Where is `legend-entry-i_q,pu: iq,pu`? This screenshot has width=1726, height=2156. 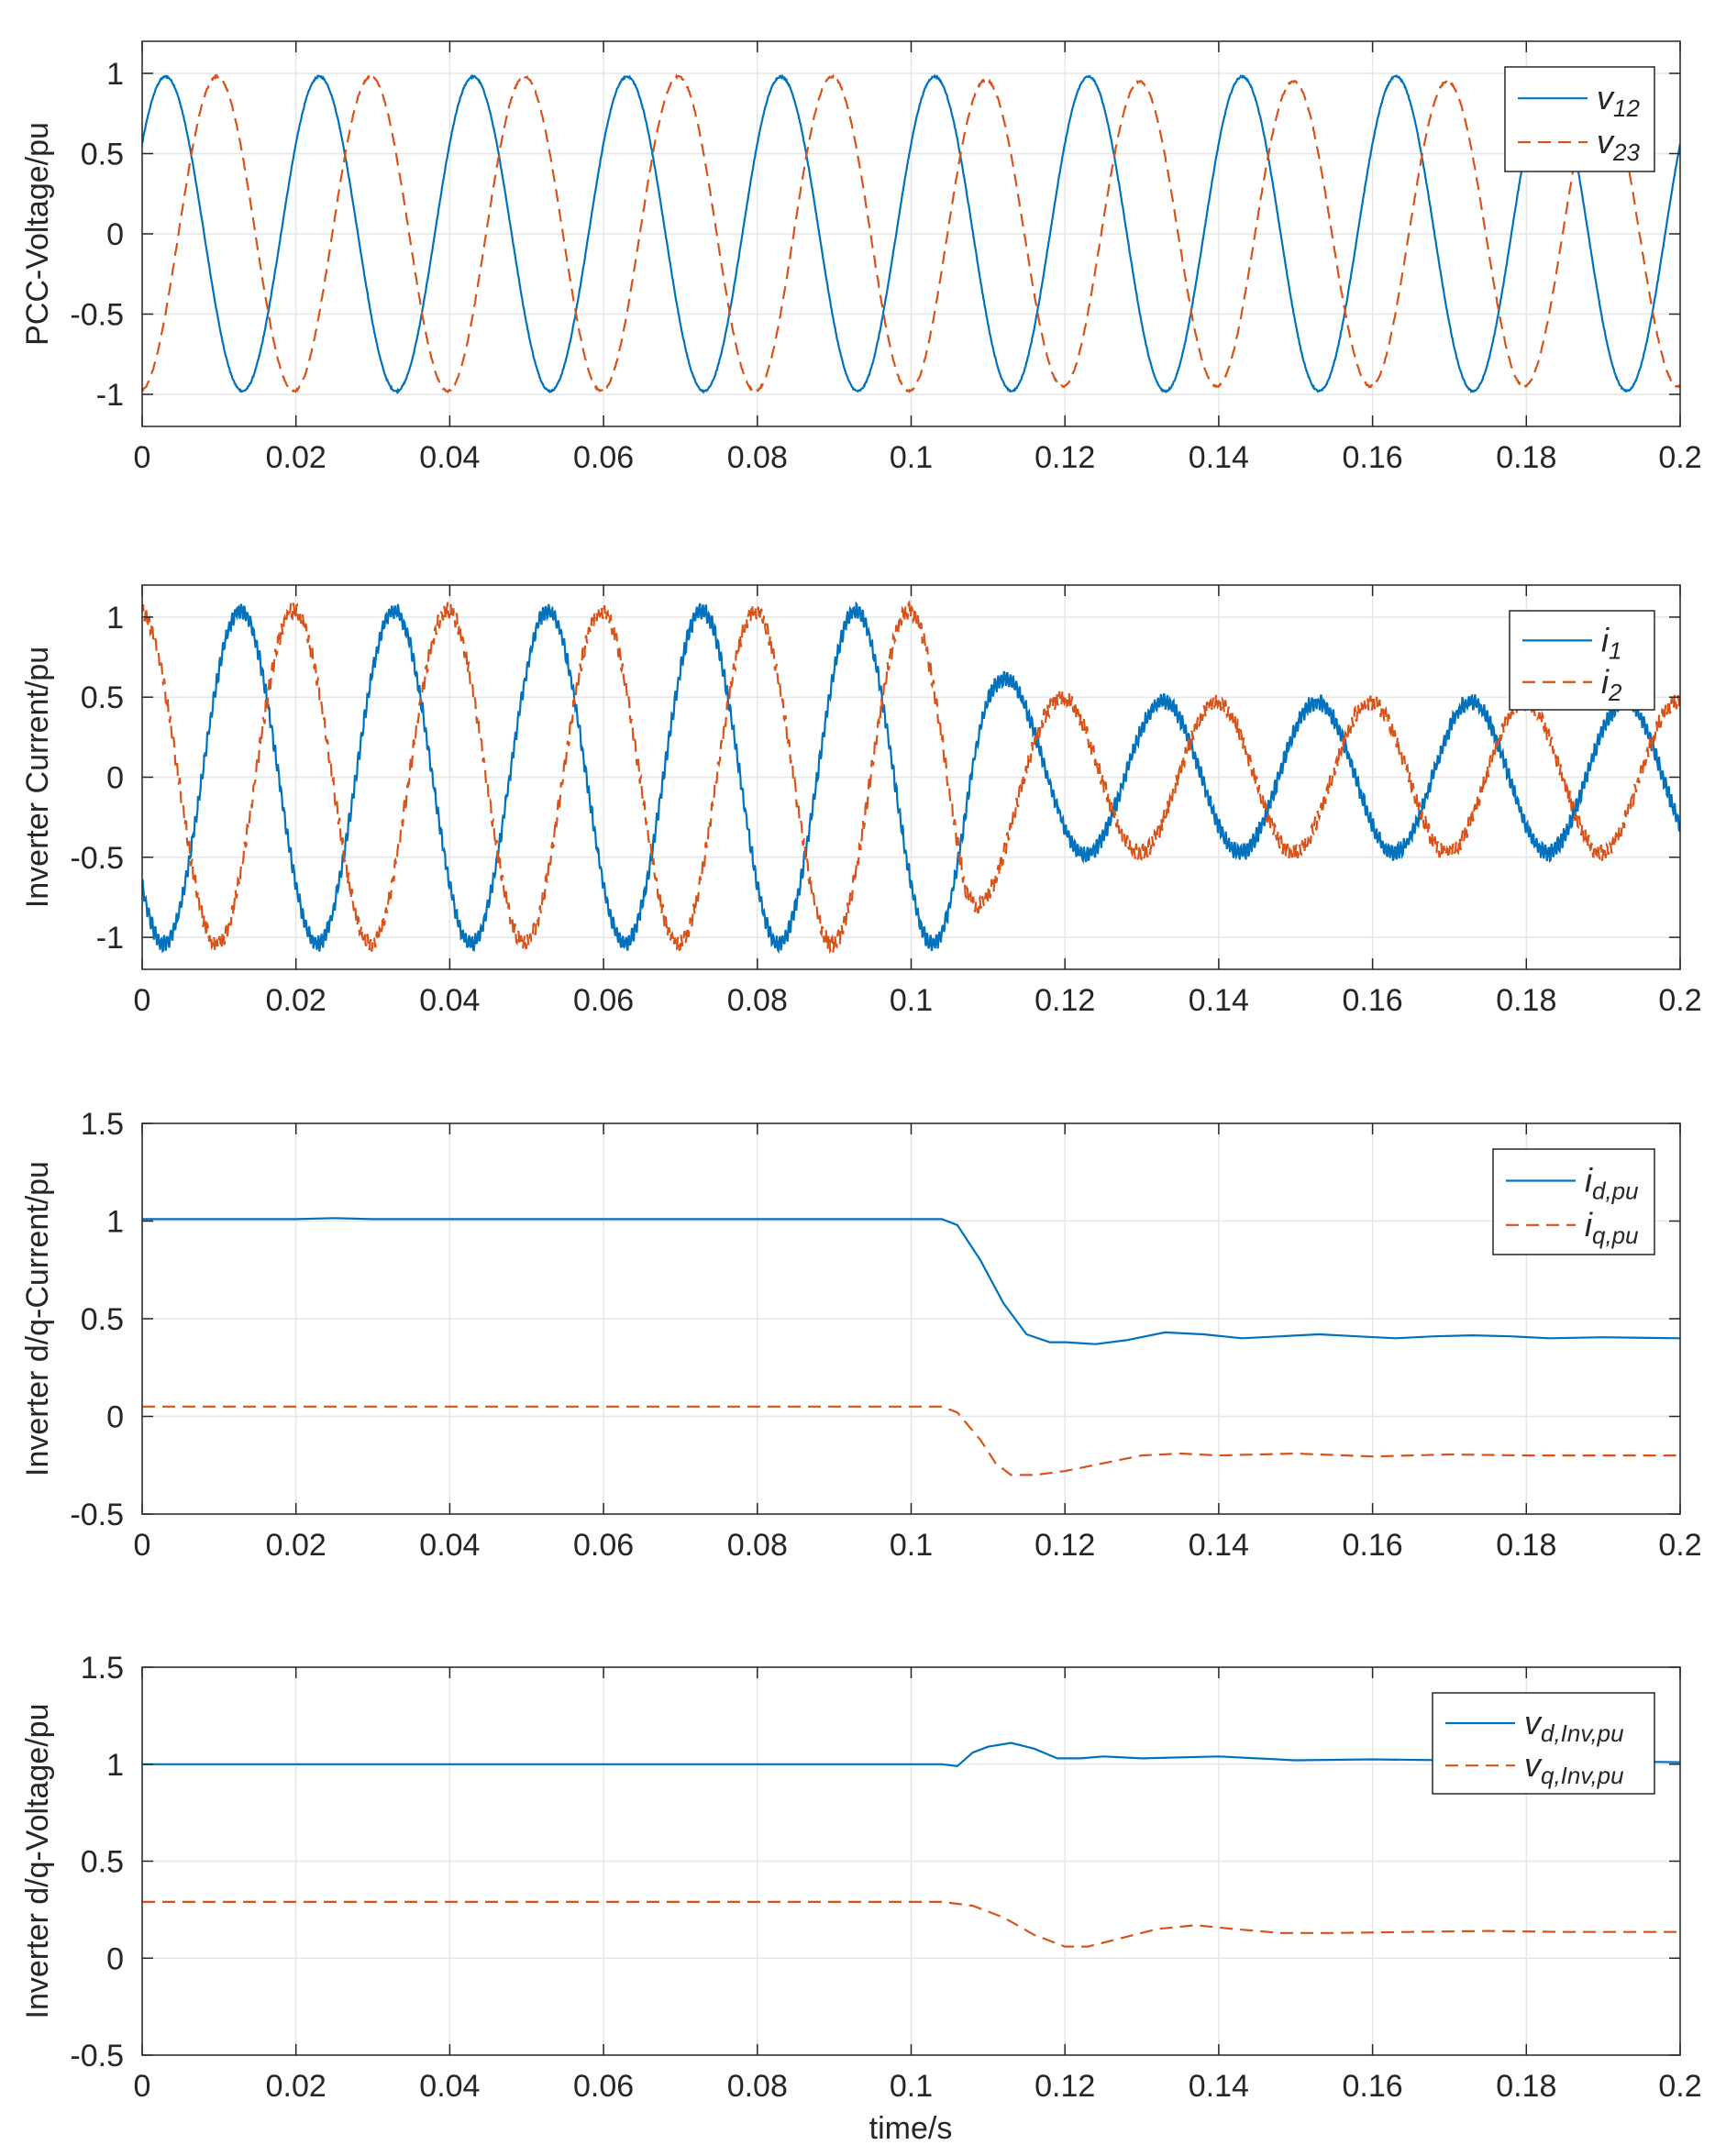 legend-entry-i_q,pu: iq,pu is located at coordinates (1612, 1228).